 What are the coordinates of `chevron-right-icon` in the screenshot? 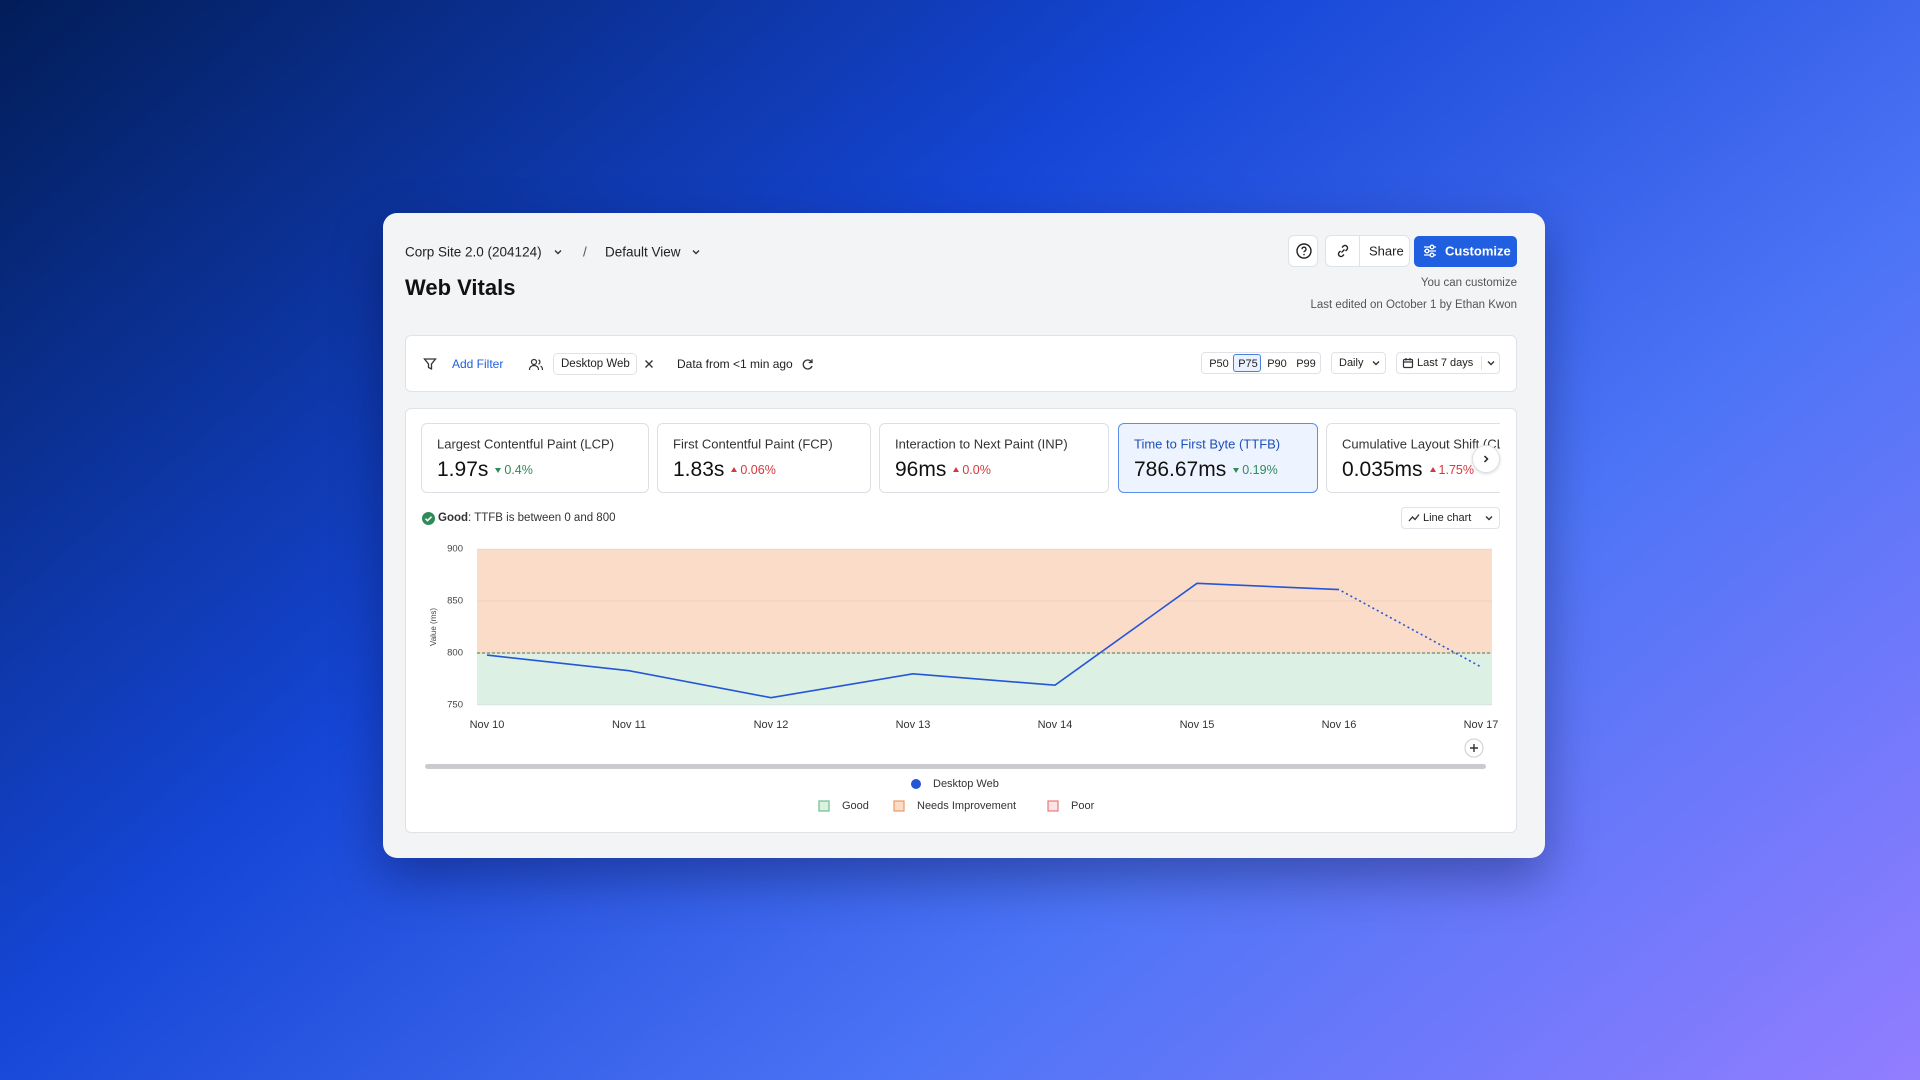 It's located at (1486, 459).